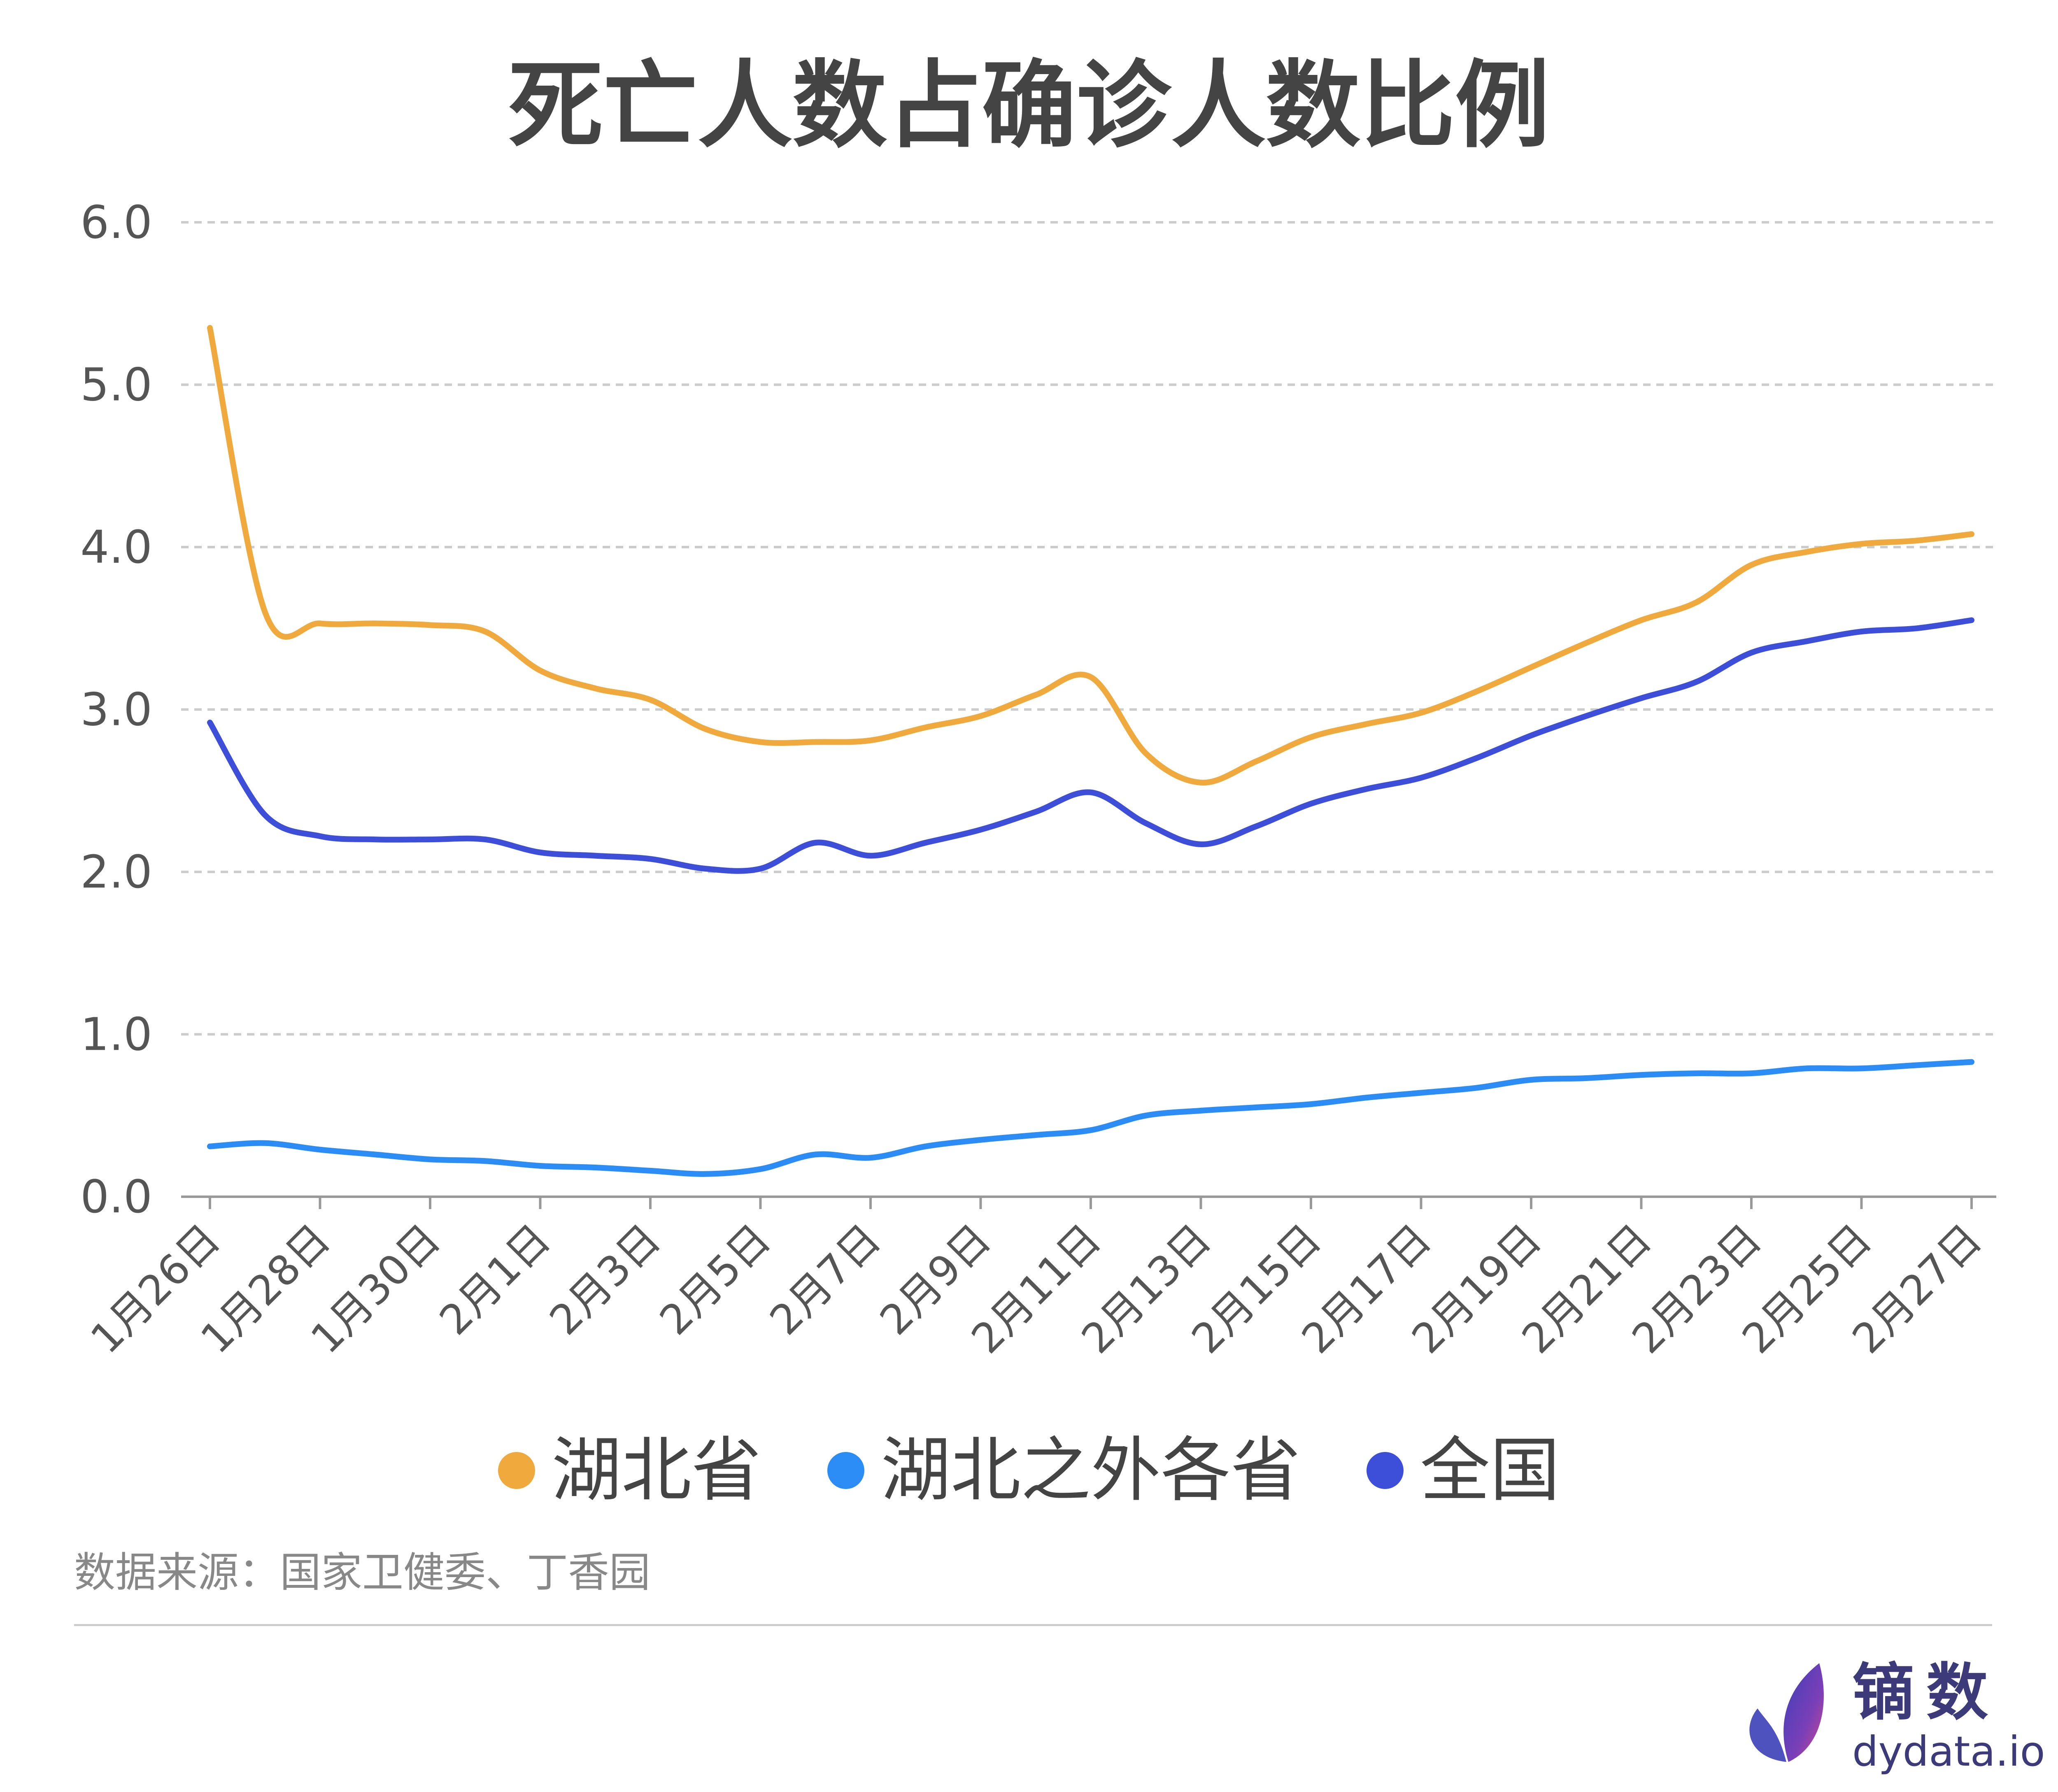 Image resolution: width=2058 pixels, height=1792 pixels. I want to click on x-tick-label: 2月1日, so click(494, 1279).